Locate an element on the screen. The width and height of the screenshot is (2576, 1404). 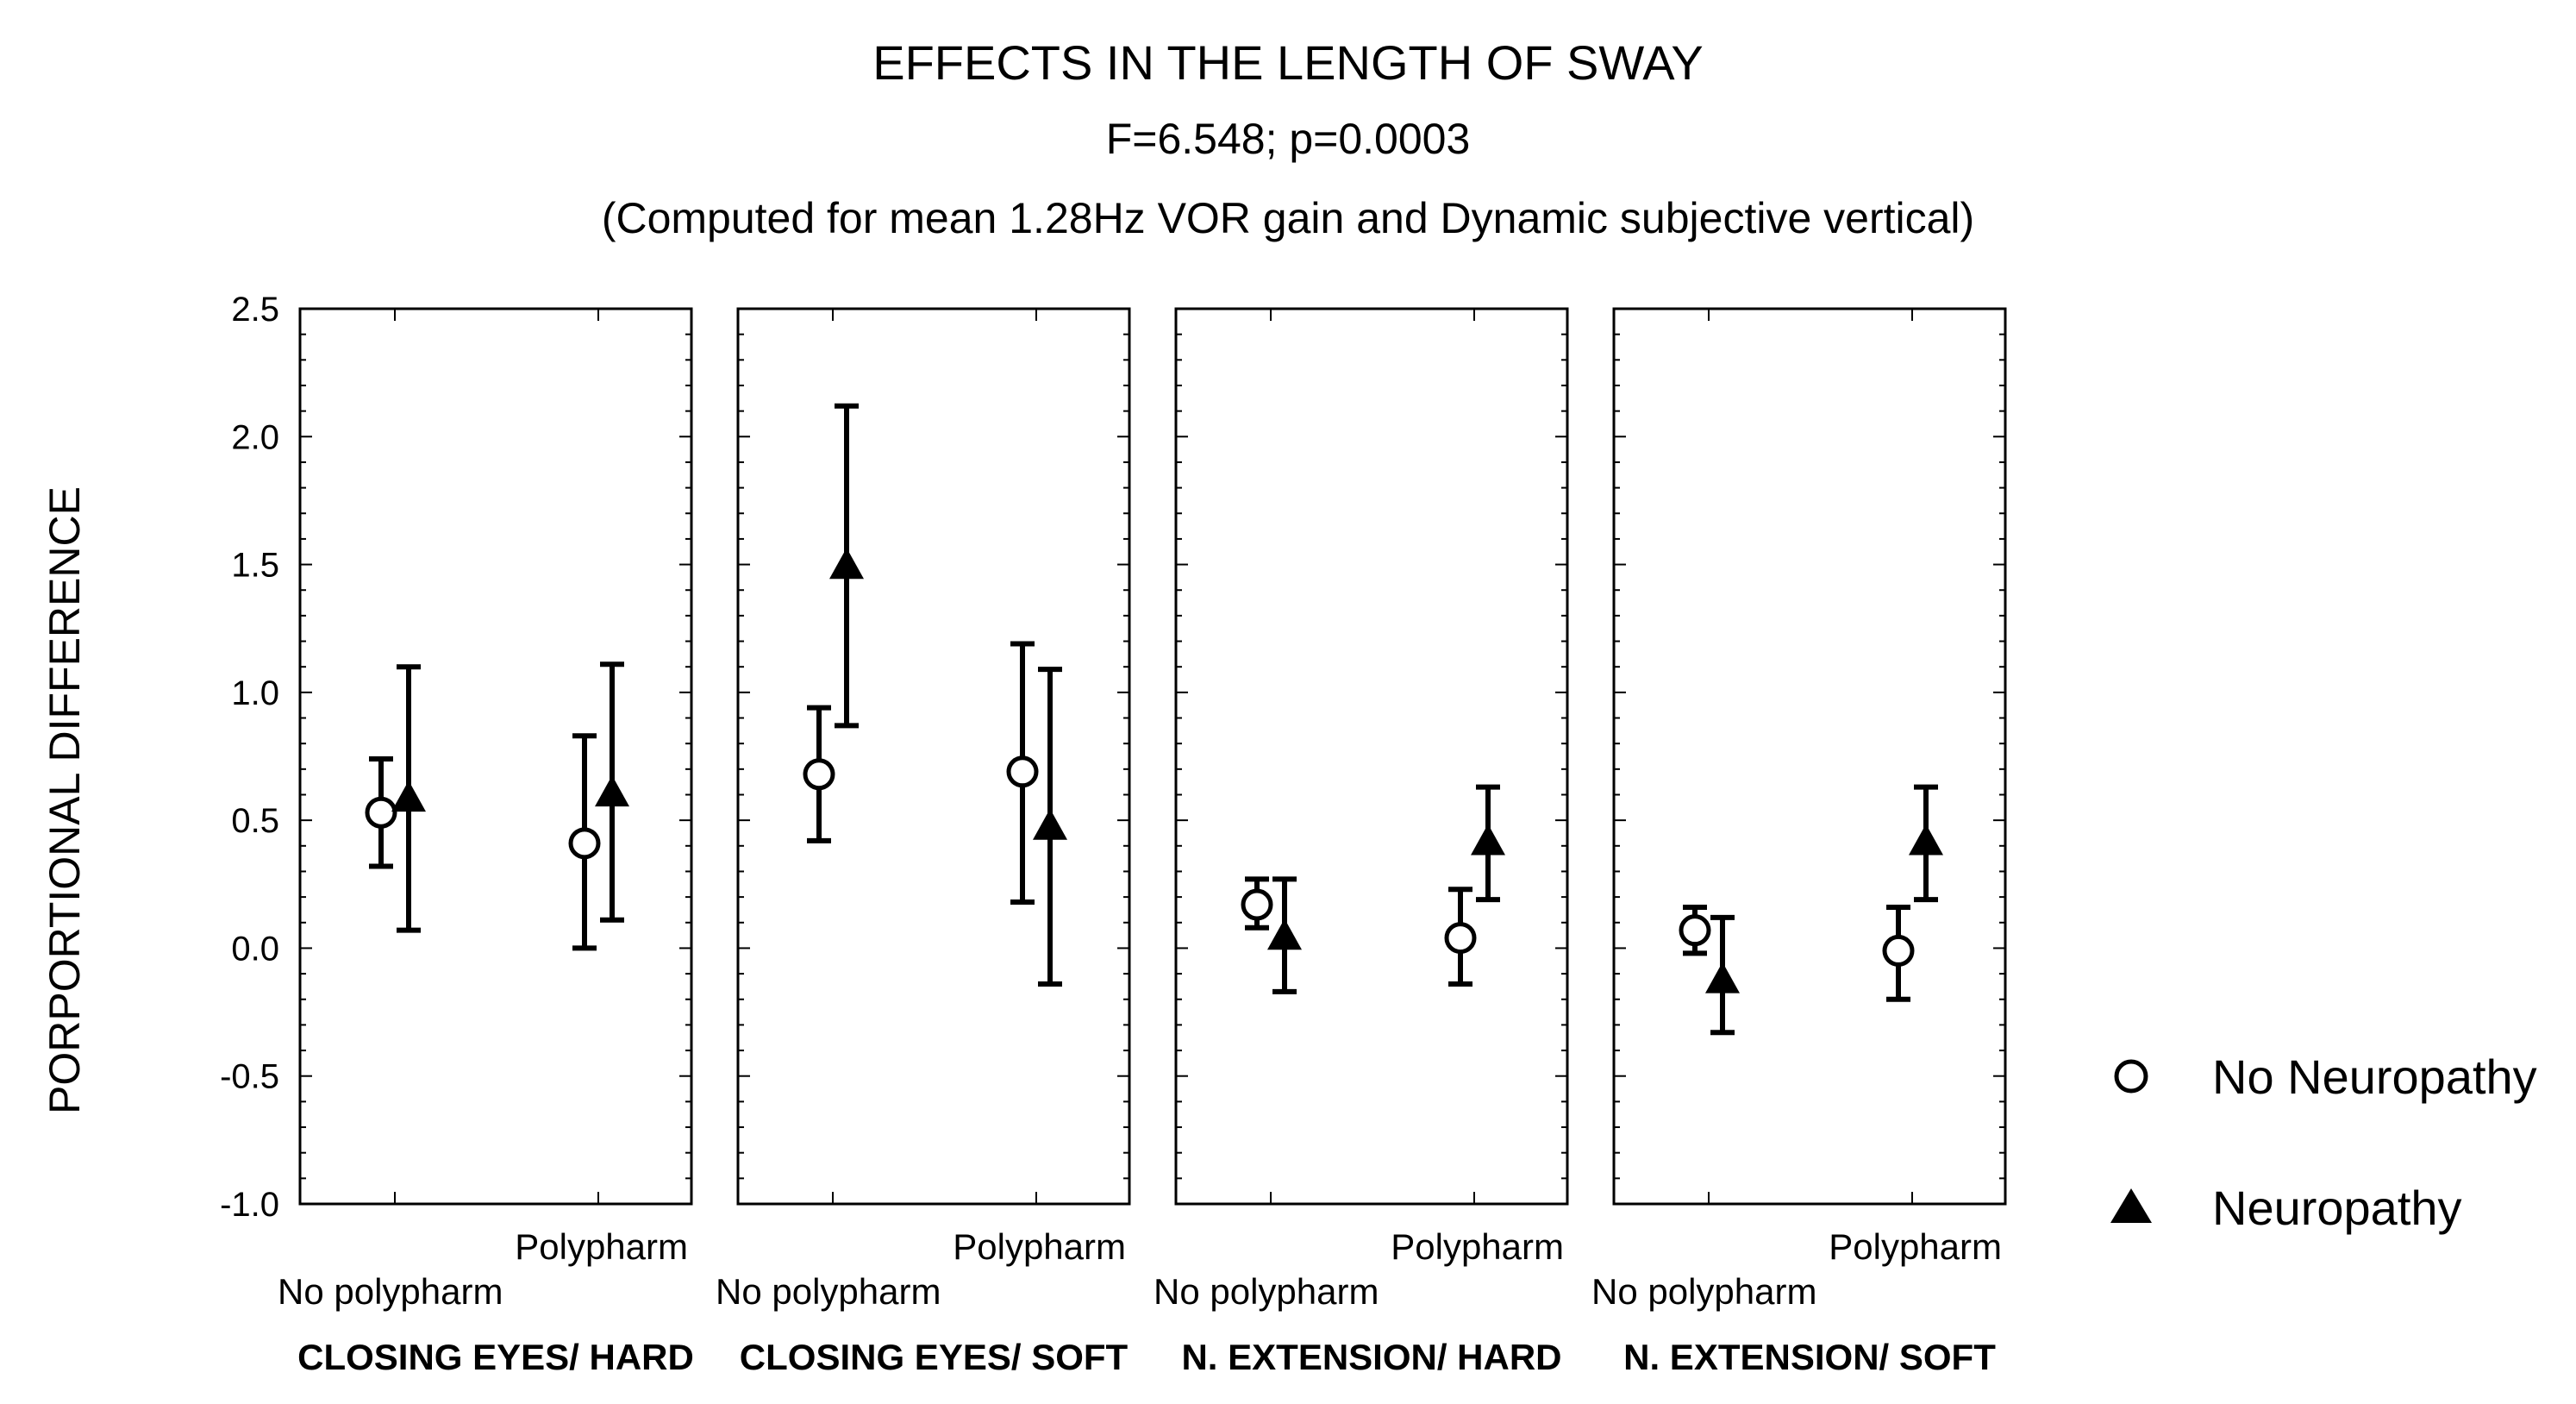
legend-label: No Neuropathy is located at coordinates (2374, 1077).